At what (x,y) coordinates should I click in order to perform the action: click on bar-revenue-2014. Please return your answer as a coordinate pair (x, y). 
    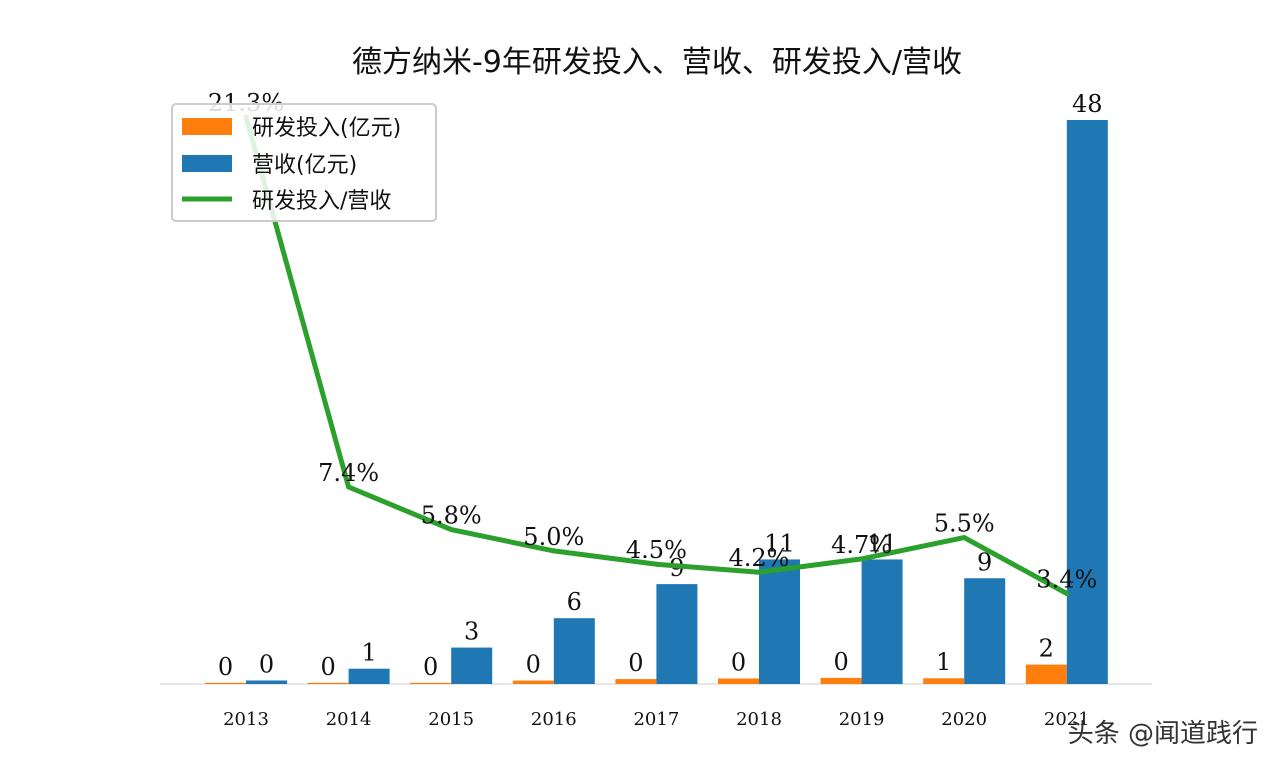
    Looking at the image, I should click on (369, 676).